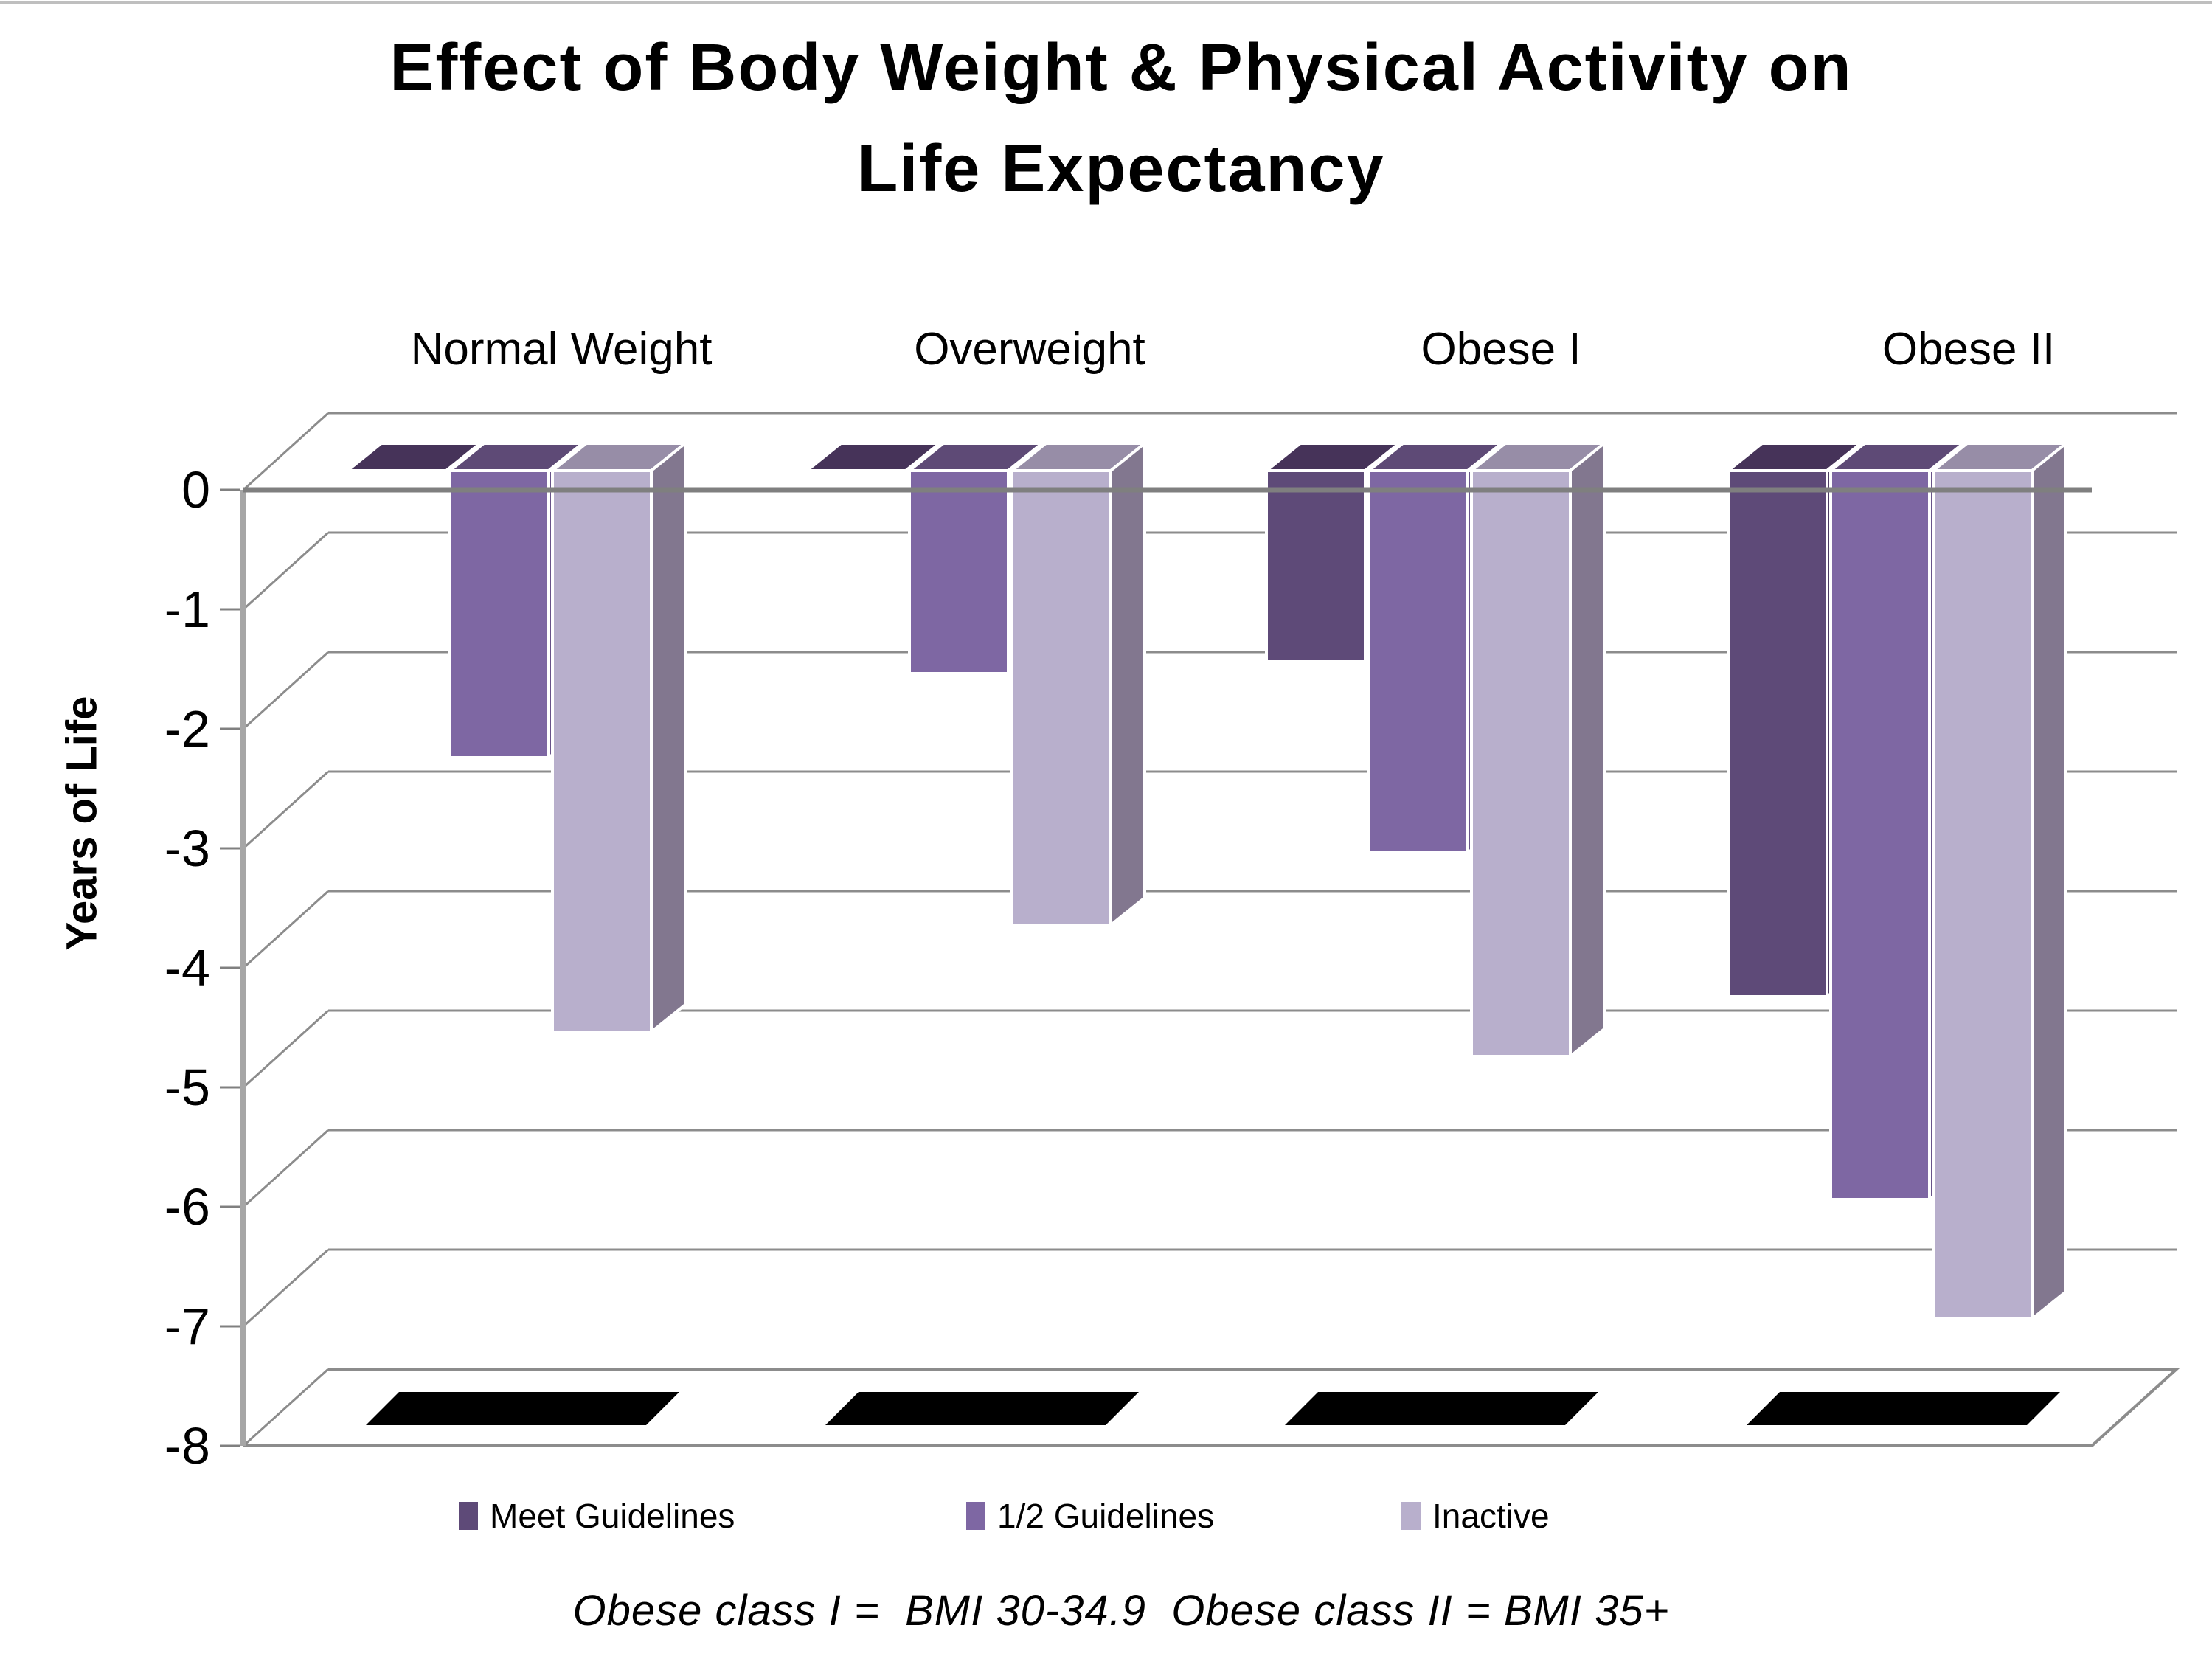 This screenshot has width=2212, height=1659. I want to click on bar-inactive-overweight, so click(1061, 698).